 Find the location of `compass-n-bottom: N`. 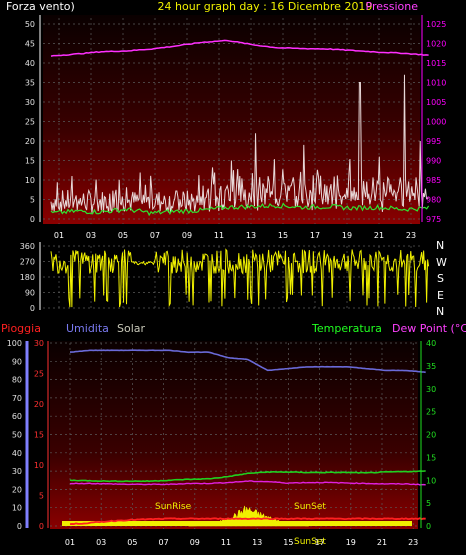

compass-n-bottom: N is located at coordinates (440, 311).